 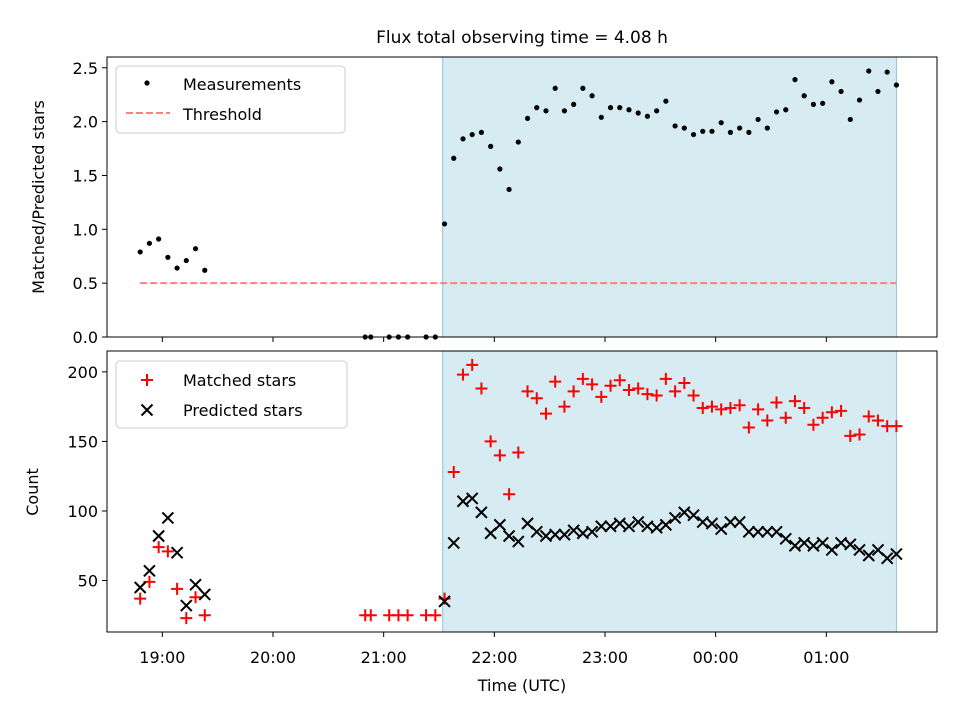 I want to click on legend-label: Matched stars, so click(x=239, y=380).